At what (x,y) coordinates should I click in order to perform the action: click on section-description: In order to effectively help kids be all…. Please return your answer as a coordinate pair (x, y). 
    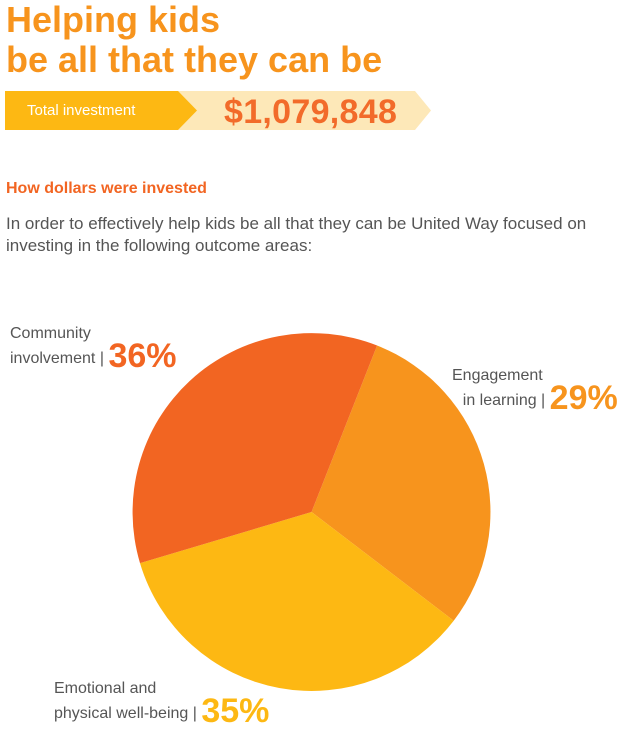
    Looking at the image, I should click on (296, 234).